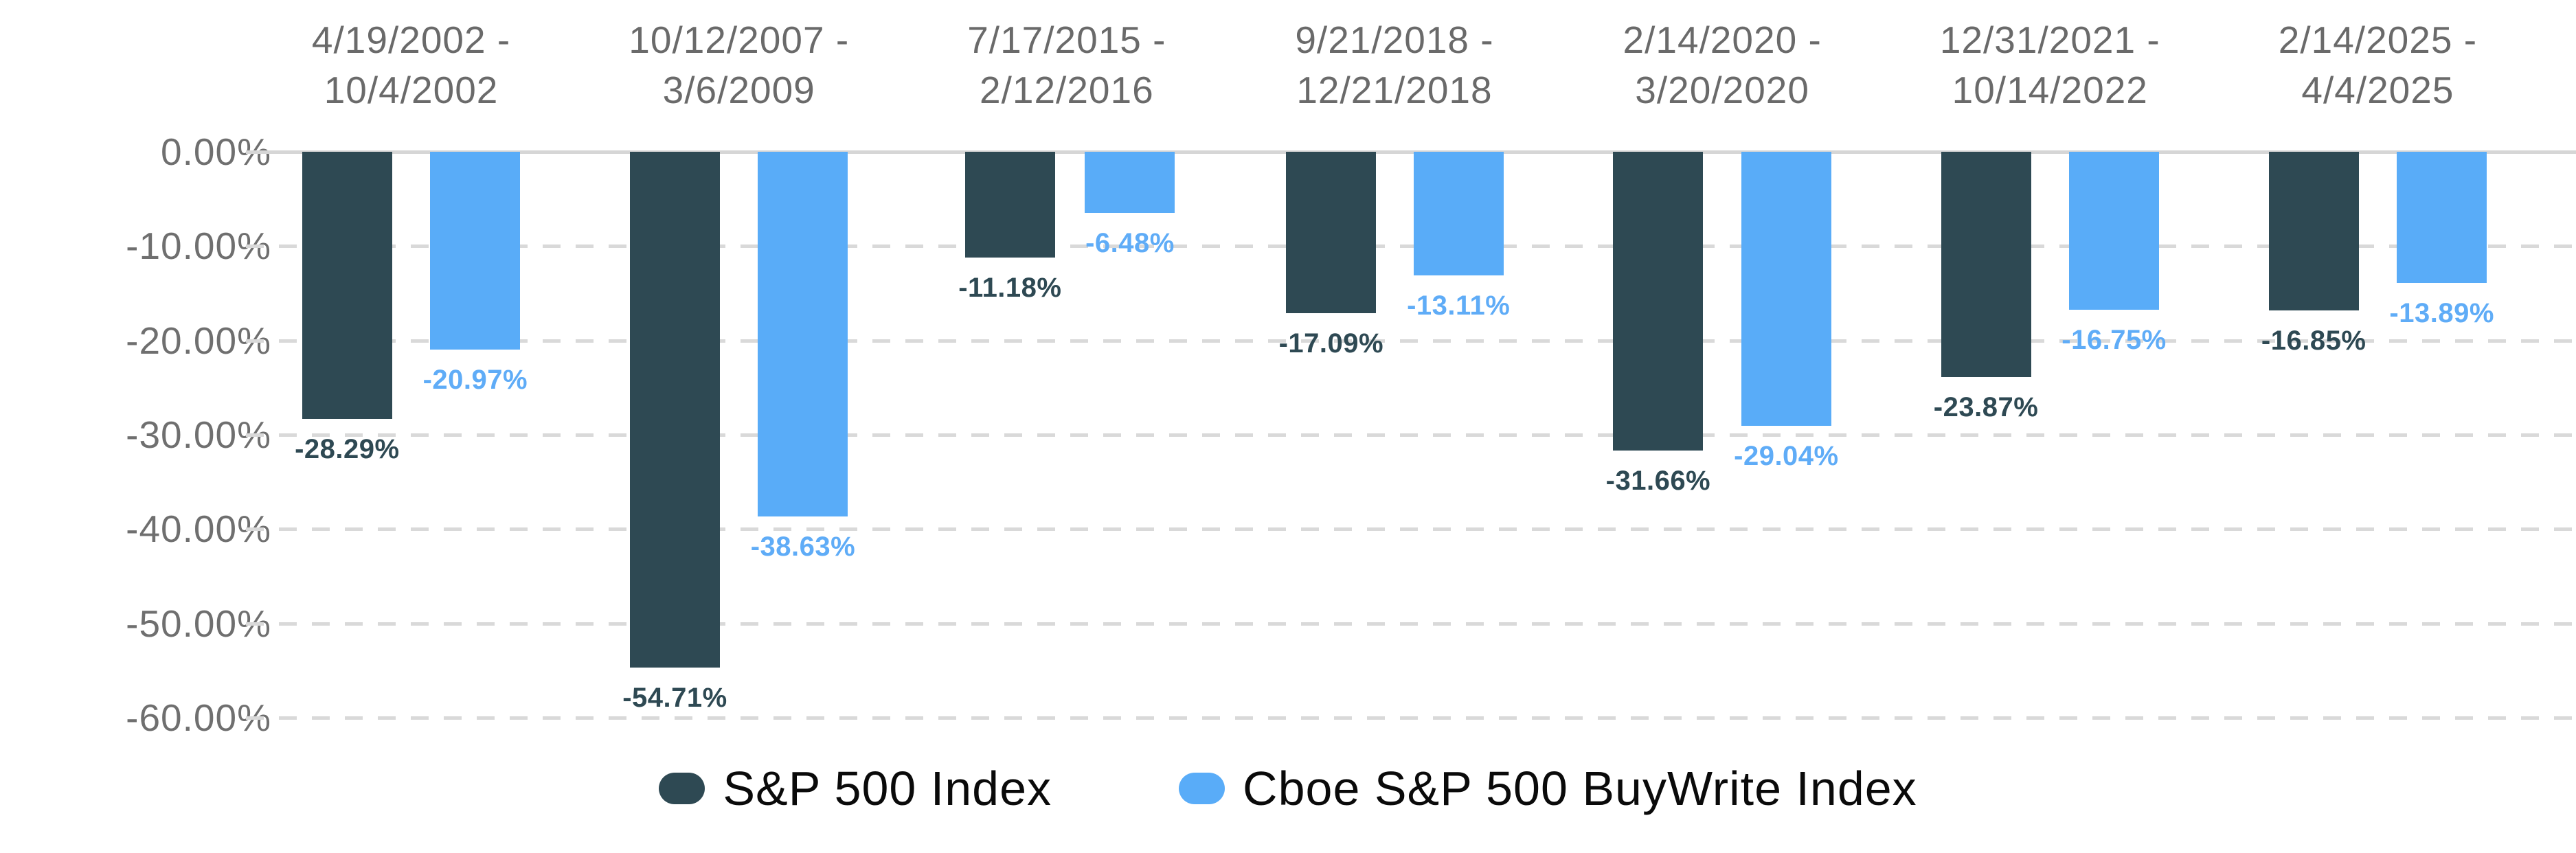 Image resolution: width=2576 pixels, height=853 pixels. I want to click on buywrite-bar-wrap: -13.89%, so click(2441, 241).